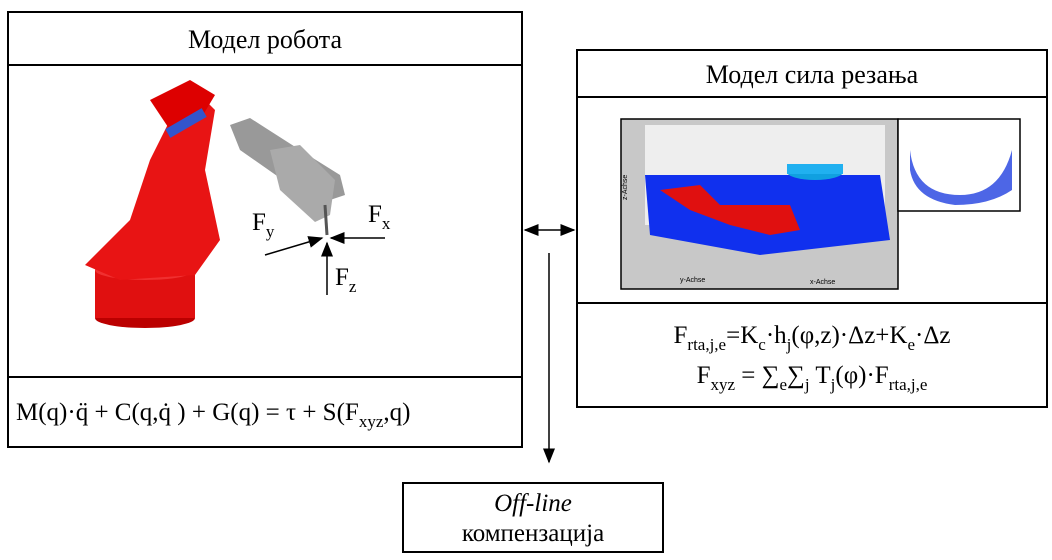  Describe the element at coordinates (215, 204) in the screenshot. I see `robot-illustration` at that location.